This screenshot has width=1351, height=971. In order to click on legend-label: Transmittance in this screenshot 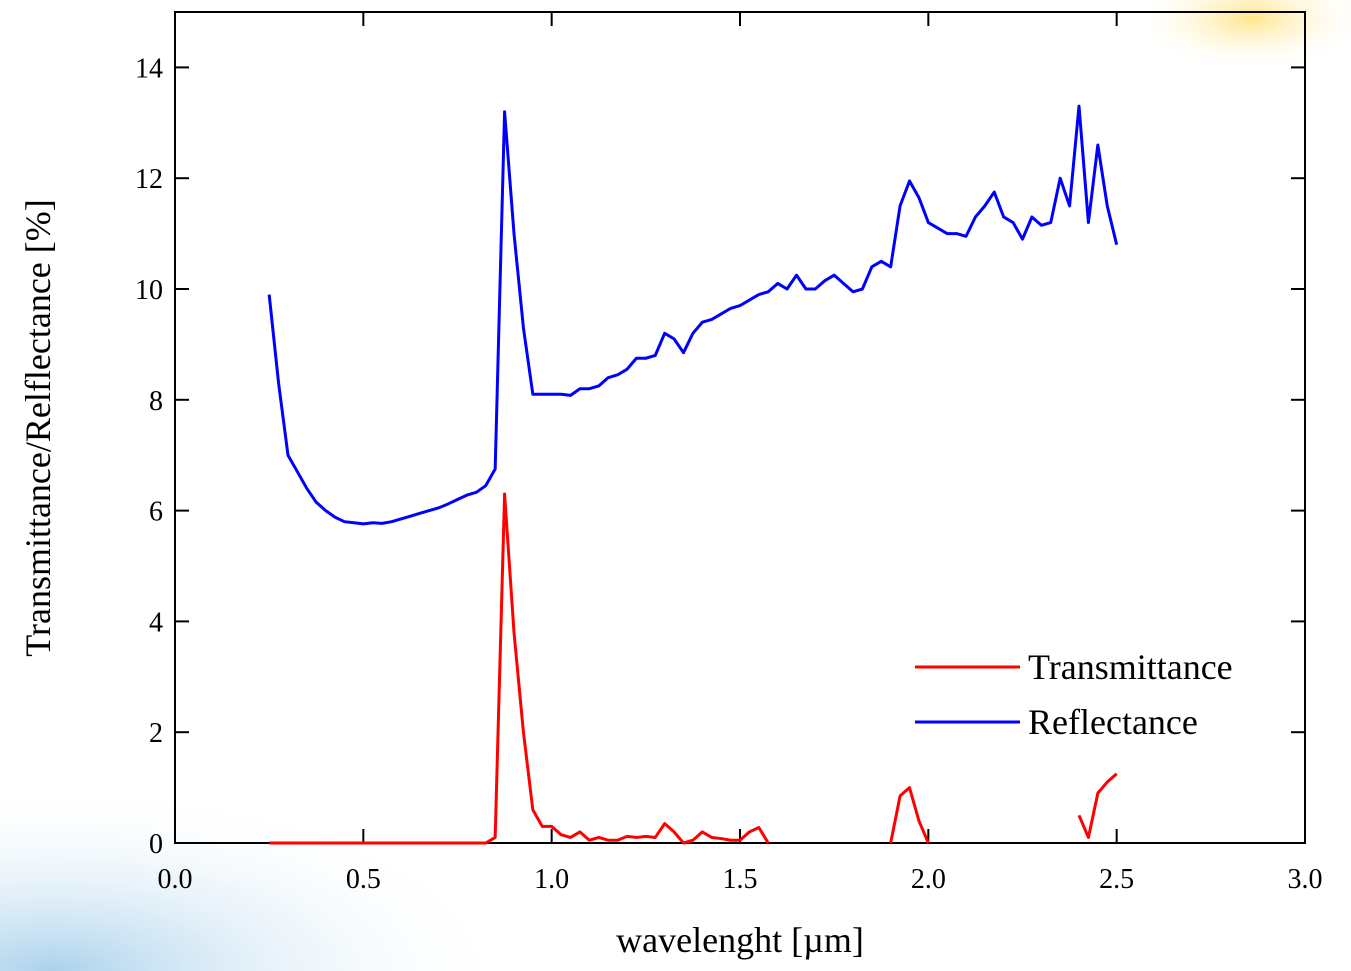, I will do `click(1130, 667)`.